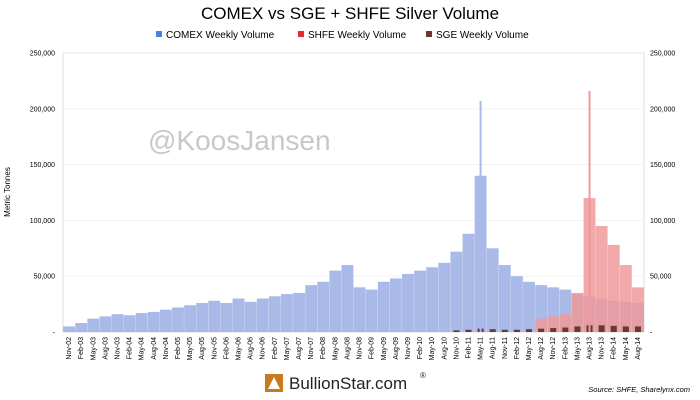 The height and width of the screenshot is (400, 700). I want to click on x-tick-label: Aug-13, so click(590, 348).